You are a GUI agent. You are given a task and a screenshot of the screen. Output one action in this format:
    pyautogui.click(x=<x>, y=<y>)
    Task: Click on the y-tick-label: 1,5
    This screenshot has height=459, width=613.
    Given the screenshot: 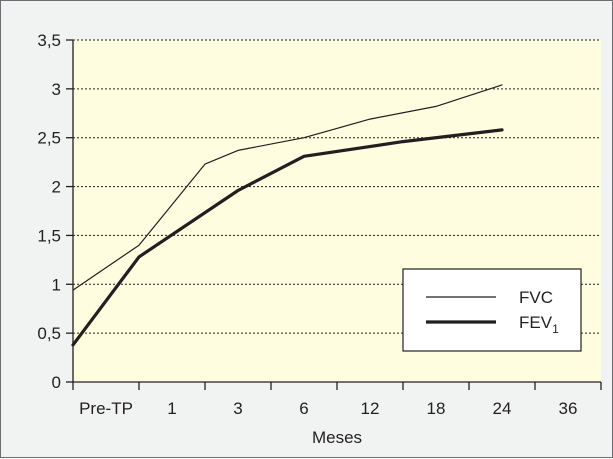 What is the action you would take?
    pyautogui.click(x=49, y=235)
    